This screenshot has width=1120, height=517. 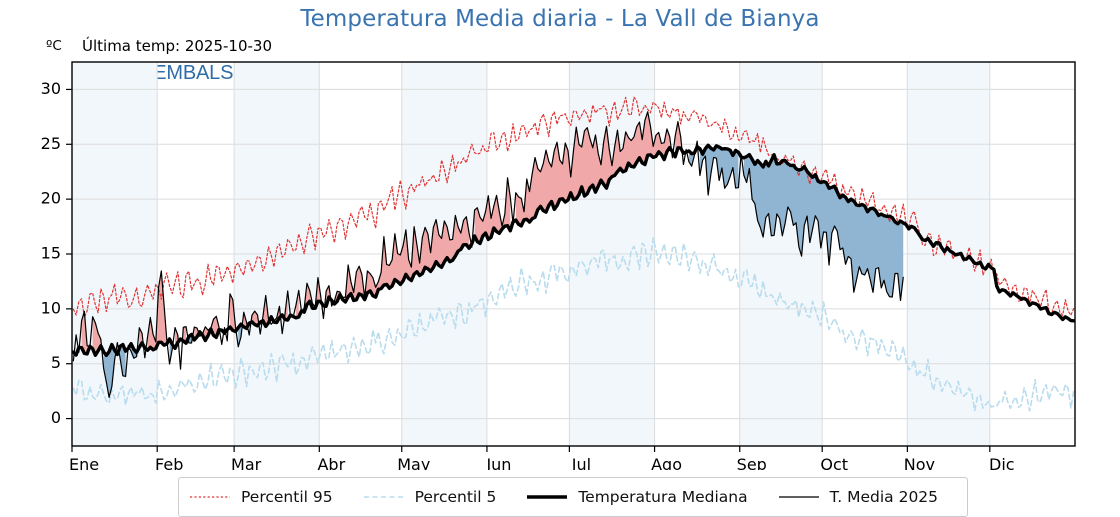 I want to click on x-tick-label: Jul, so click(x=581, y=462).